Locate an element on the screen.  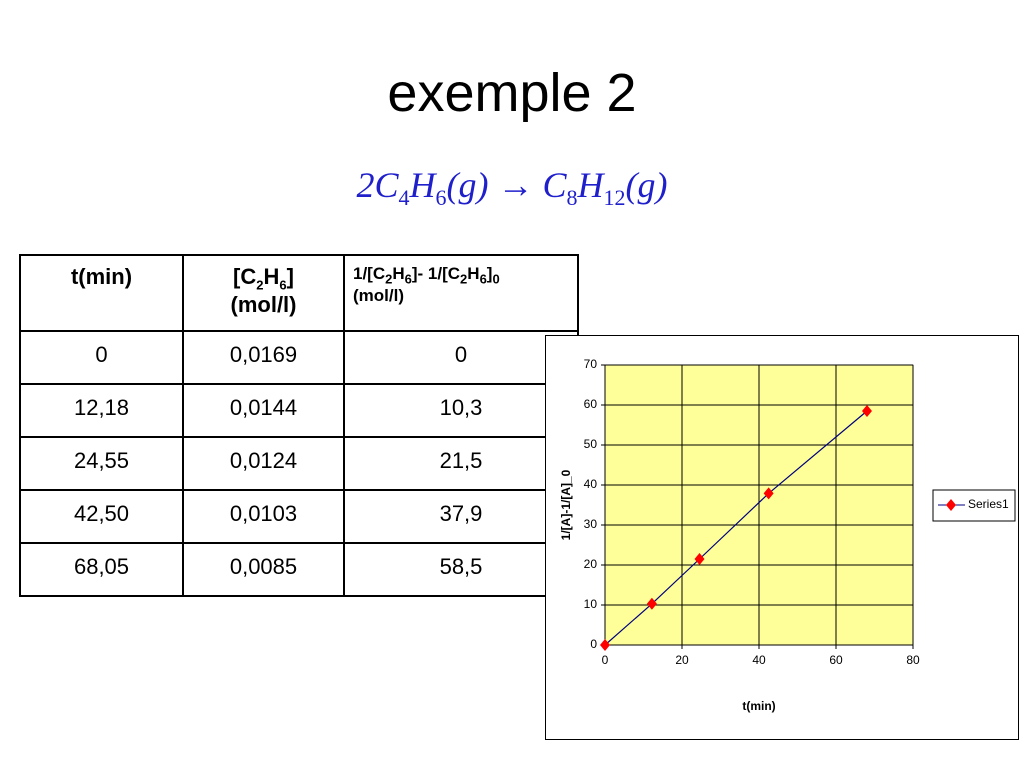
table-cell: 0,0124 is located at coordinates (263, 463).